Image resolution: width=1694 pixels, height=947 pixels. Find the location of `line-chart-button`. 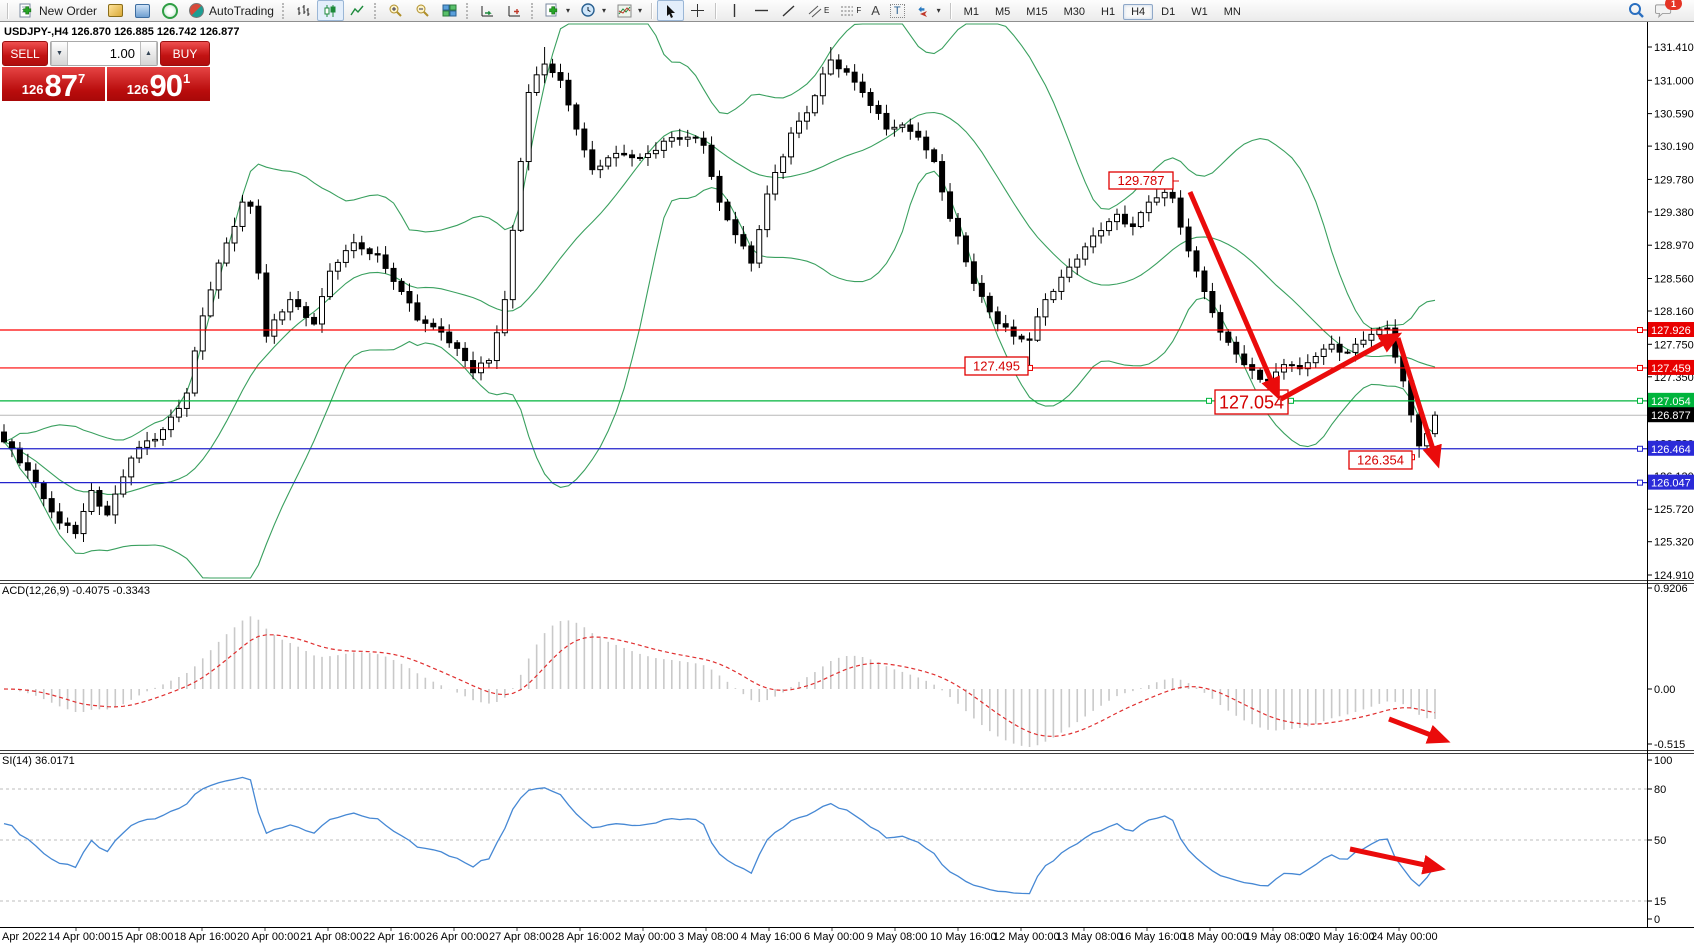

line-chart-button is located at coordinates (357, 10).